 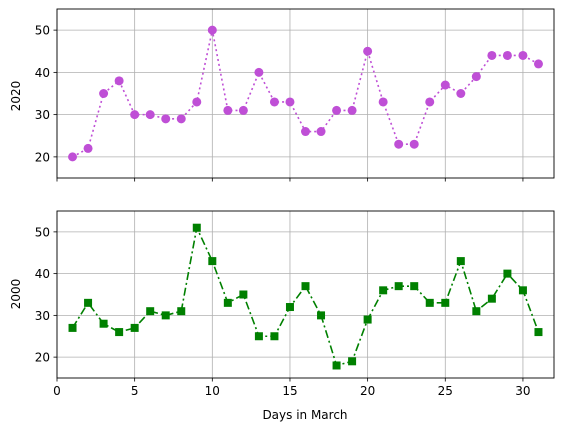 What do you see at coordinates (16, 96) in the screenshot?
I see `top-y-axis-label: 2020` at bounding box center [16, 96].